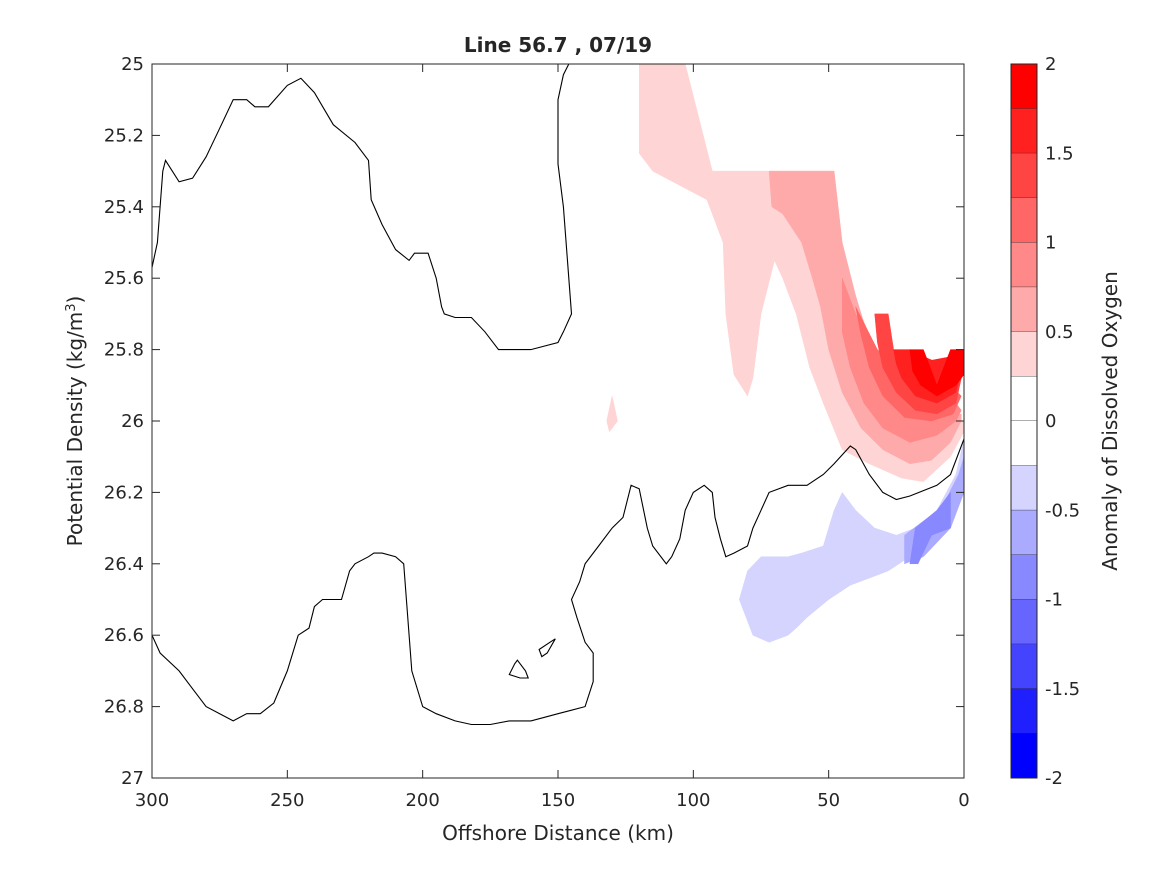 The height and width of the screenshot is (875, 1167). What do you see at coordinates (612, 414) in the screenshot?
I see `region-pink-speck` at bounding box center [612, 414].